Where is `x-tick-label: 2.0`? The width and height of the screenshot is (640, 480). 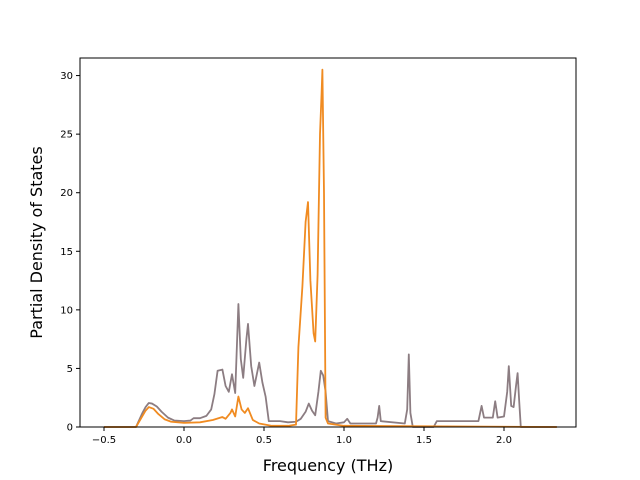 x-tick-label: 2.0 is located at coordinates (504, 440).